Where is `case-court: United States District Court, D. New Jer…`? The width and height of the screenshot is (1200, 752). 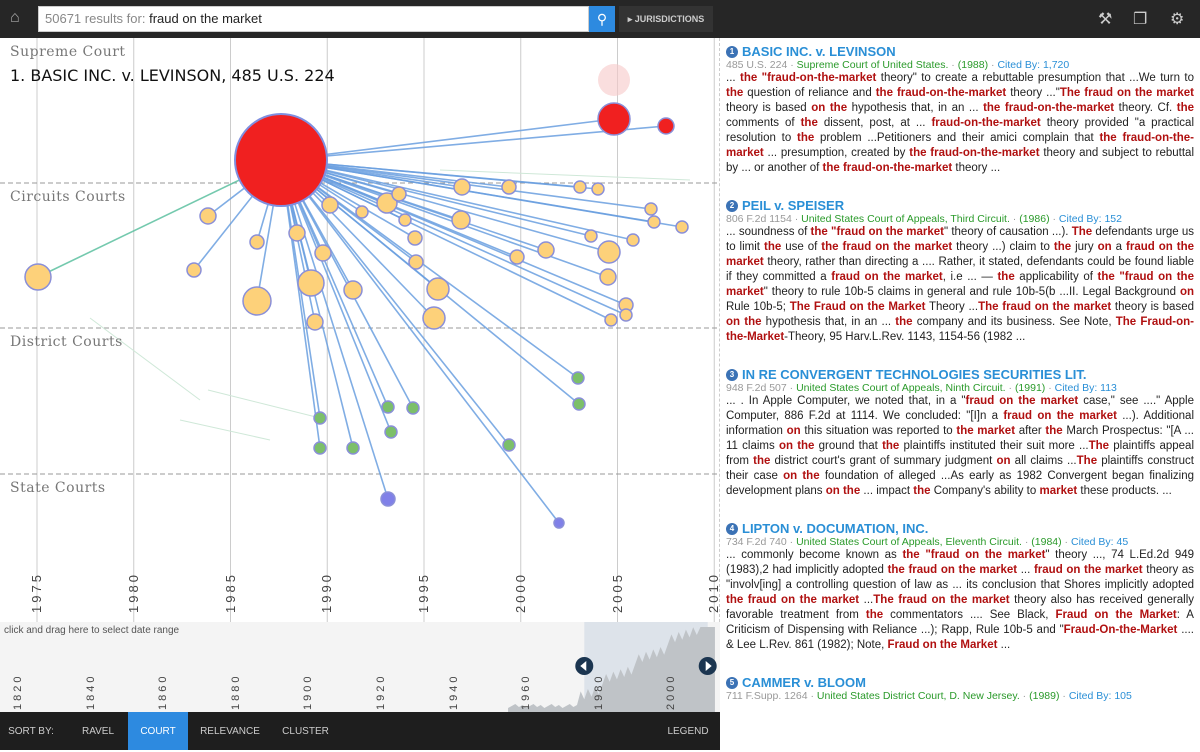 case-court: United States District Court, D. New Jer… is located at coordinates (918, 696).